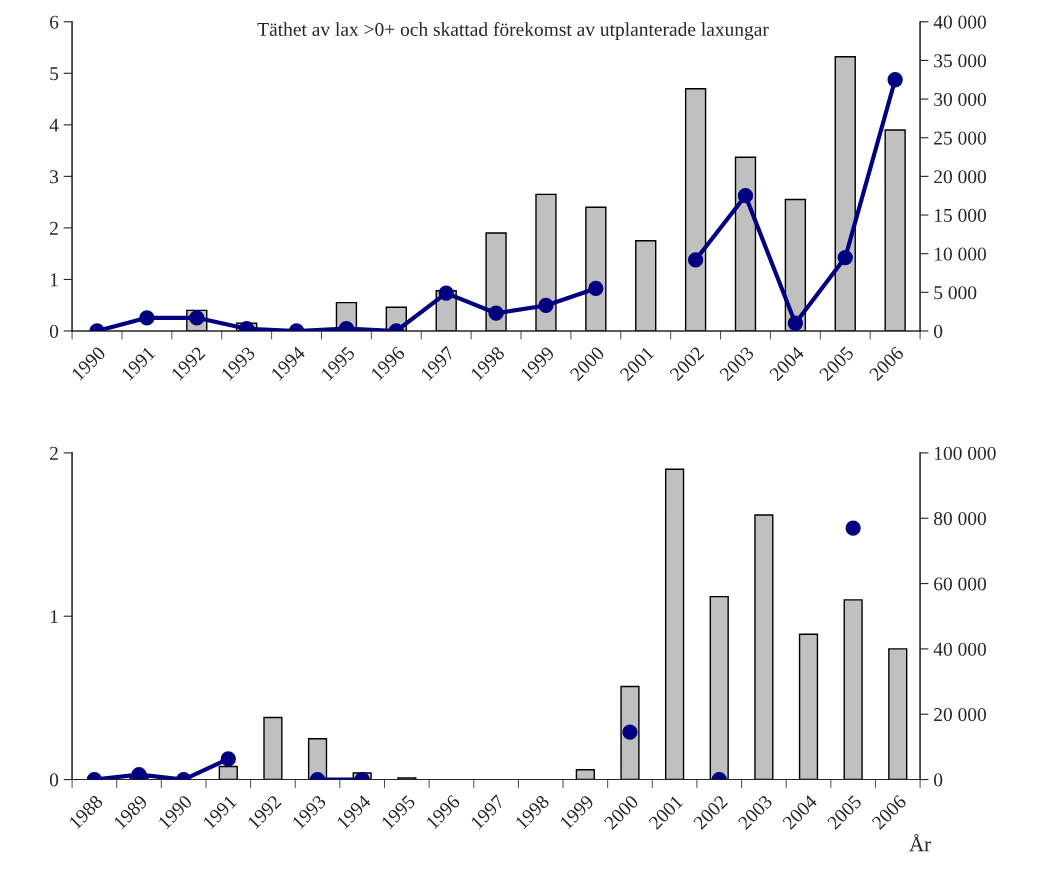 Image resolution: width=1060 pixels, height=871 pixels. Describe the element at coordinates (577, 812) in the screenshot. I see `x-tick-label: 1999` at that location.